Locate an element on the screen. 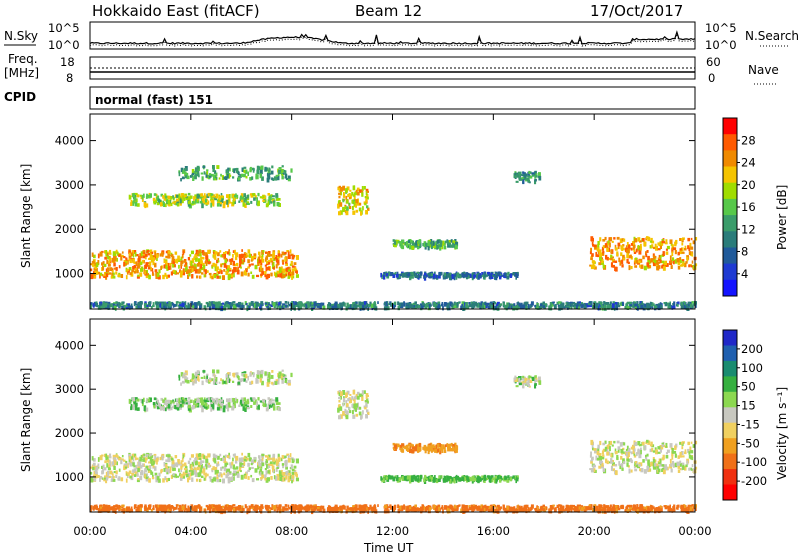 The height and width of the screenshot is (554, 800). freq-right-tick-top: 60 is located at coordinates (713, 62).